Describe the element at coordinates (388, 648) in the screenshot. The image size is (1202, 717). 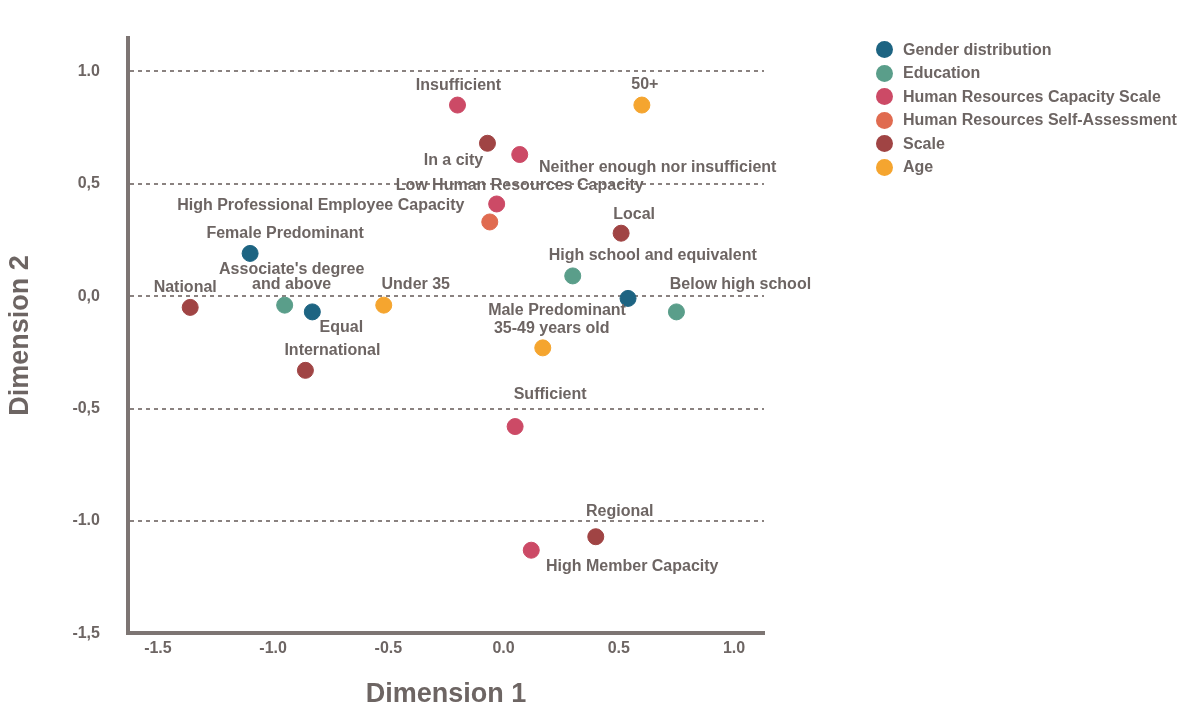
I see `x-tick-label: -0.5` at that location.